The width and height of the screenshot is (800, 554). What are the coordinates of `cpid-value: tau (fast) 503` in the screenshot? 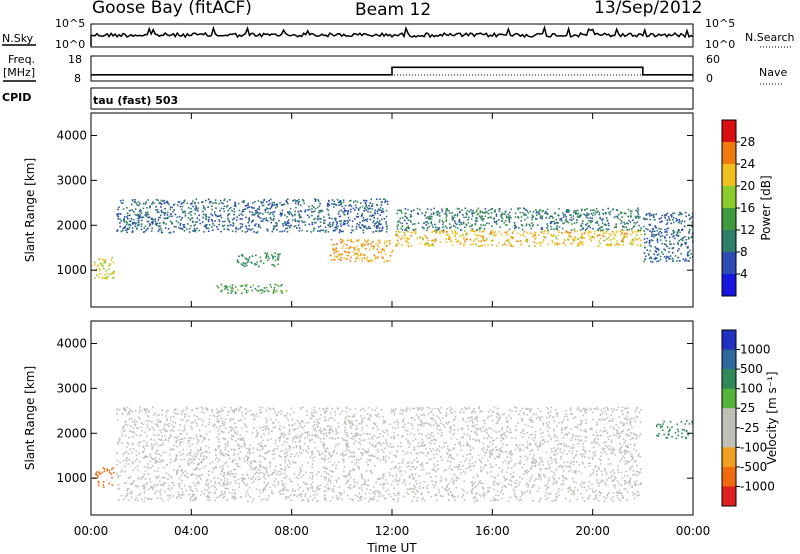 It's located at (135, 100).